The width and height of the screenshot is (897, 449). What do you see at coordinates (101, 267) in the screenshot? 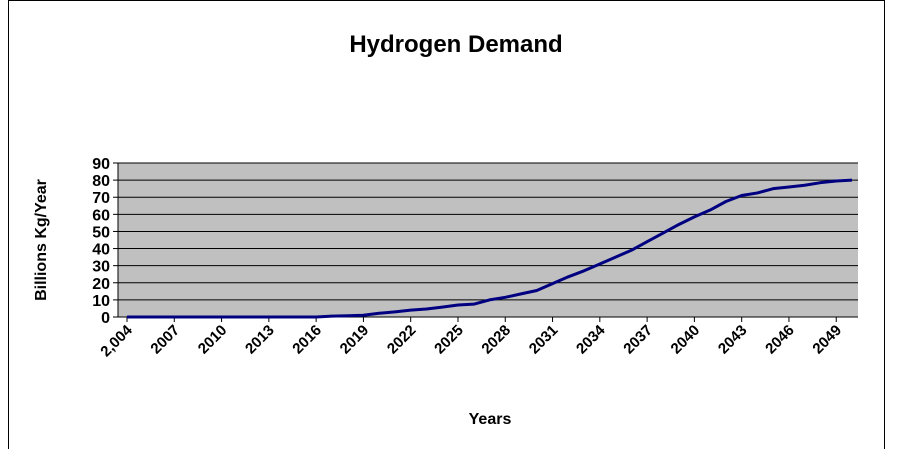
I see `y-tick-label: 30` at bounding box center [101, 267].